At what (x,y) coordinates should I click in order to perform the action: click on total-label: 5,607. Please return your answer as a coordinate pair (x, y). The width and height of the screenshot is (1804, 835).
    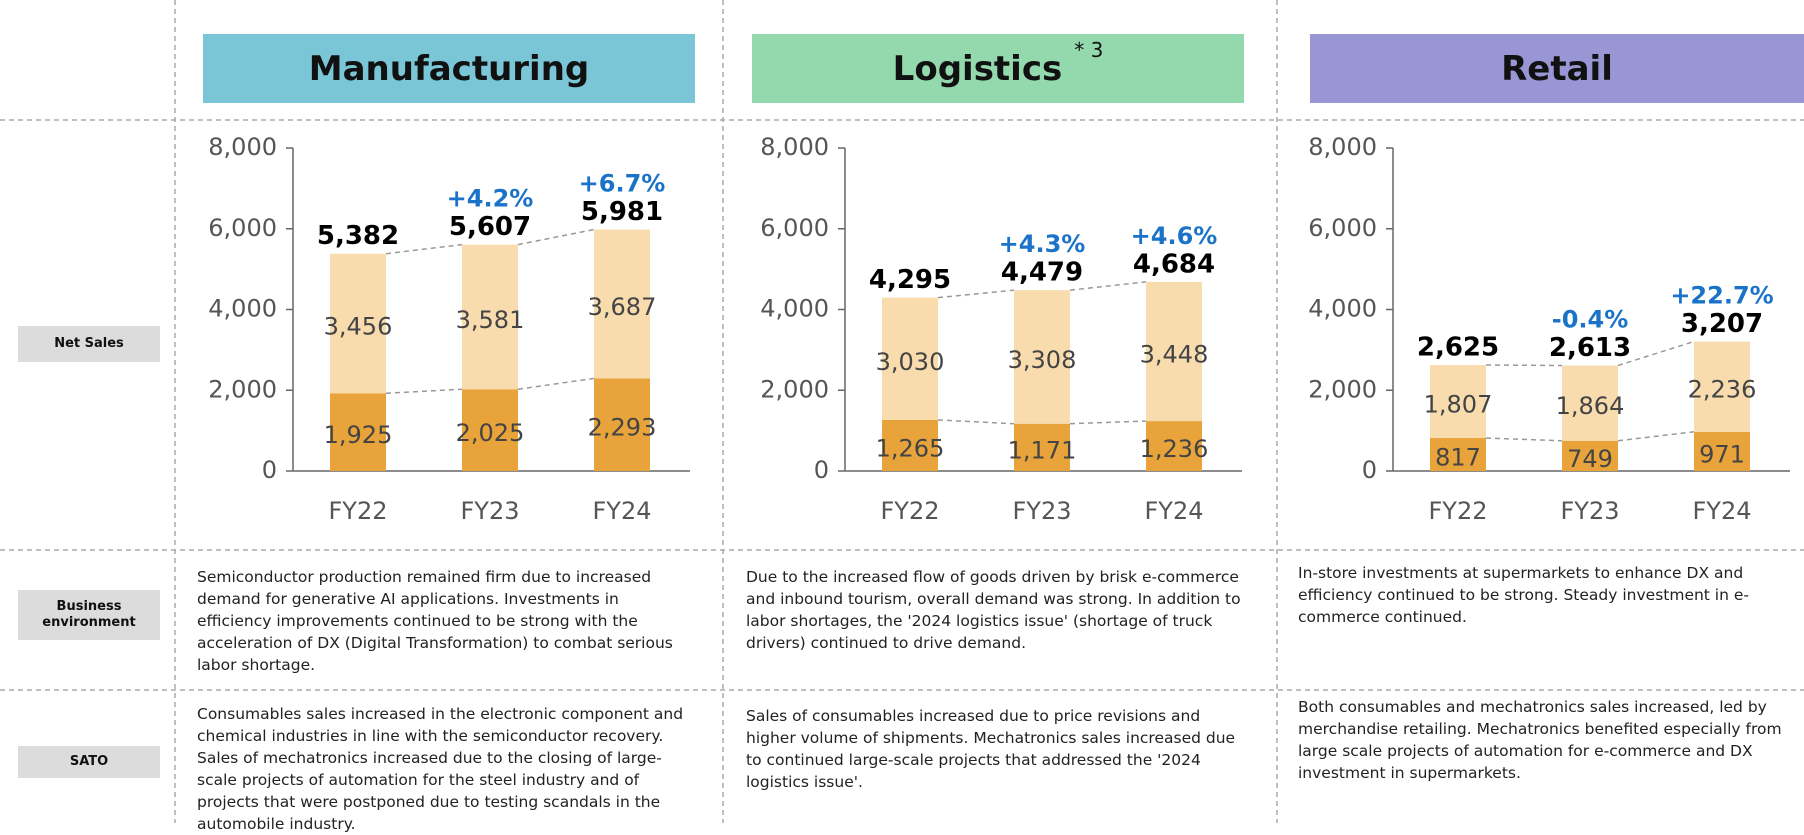
    Looking at the image, I should click on (490, 227).